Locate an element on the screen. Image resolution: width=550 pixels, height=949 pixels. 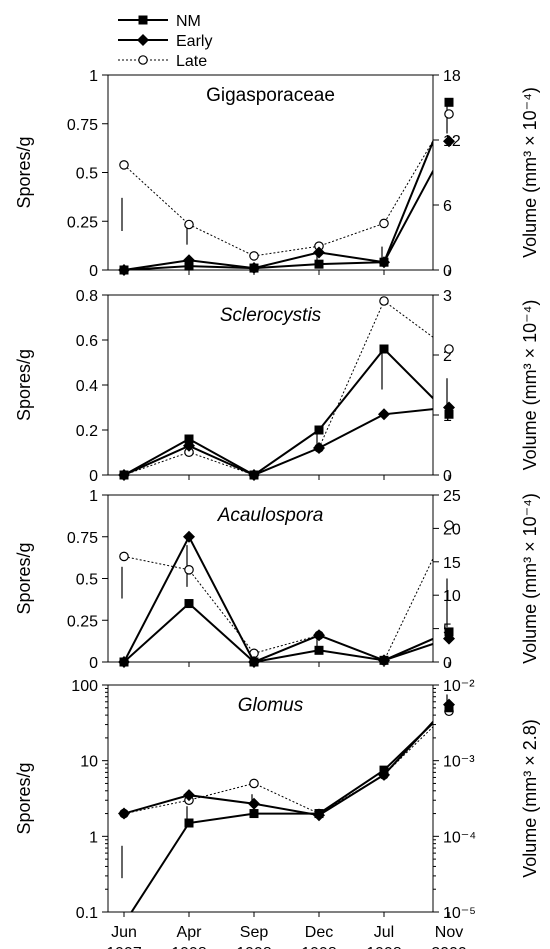
x-tick-month: Jul is located at coordinates (384, 932).